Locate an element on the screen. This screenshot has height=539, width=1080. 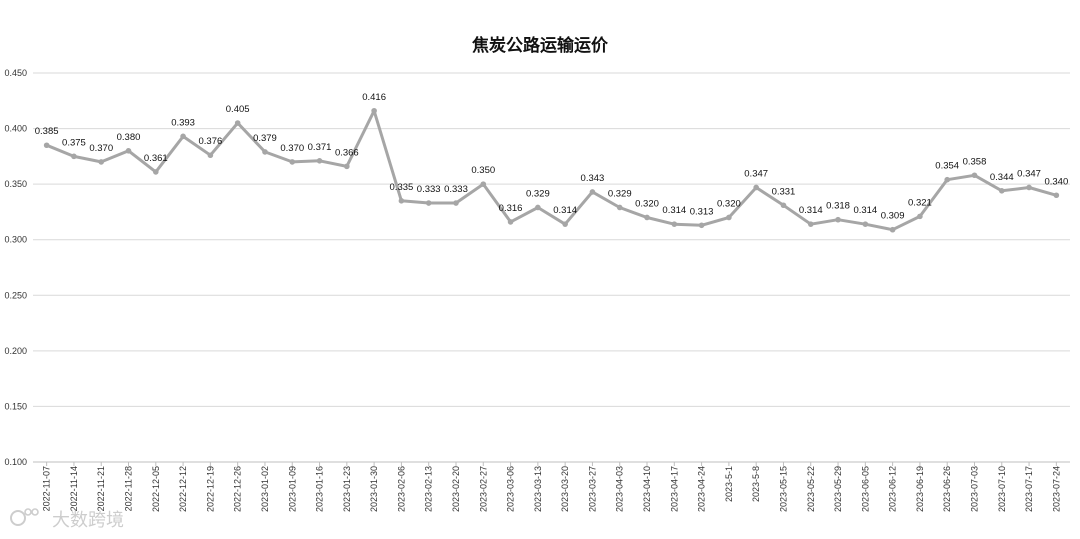
watermark: 大数跨境 is located at coordinates (67, 519).